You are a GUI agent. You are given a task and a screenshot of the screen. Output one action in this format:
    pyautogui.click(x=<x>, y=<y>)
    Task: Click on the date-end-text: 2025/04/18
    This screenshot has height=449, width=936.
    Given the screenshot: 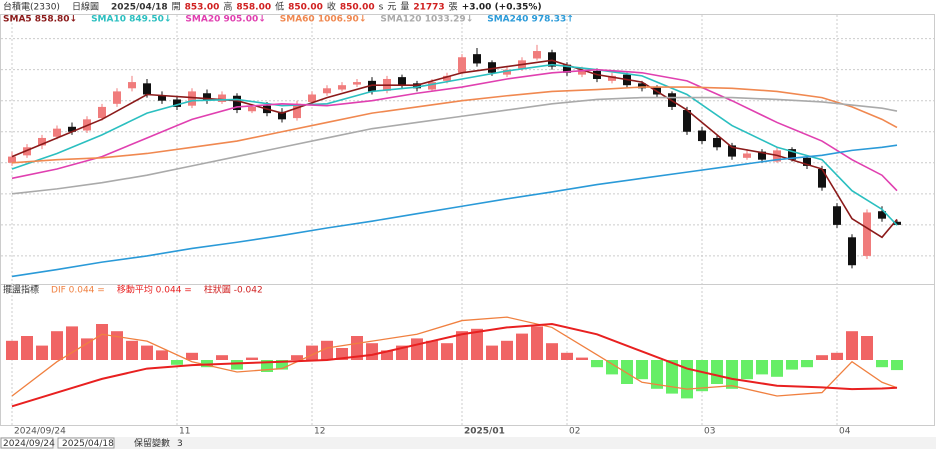 What is the action you would take?
    pyautogui.click(x=88, y=444)
    